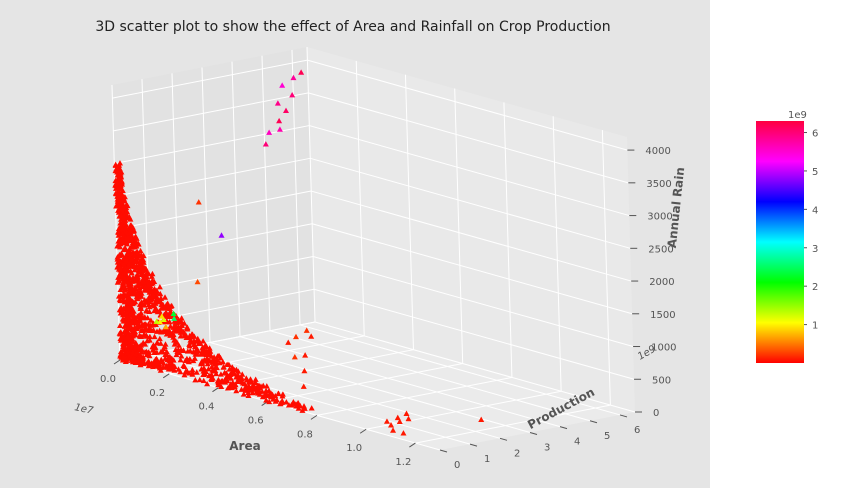 This screenshot has height=488, width=845. Describe the element at coordinates (473, 445) in the screenshot. I see `y-tick-mark` at that location.